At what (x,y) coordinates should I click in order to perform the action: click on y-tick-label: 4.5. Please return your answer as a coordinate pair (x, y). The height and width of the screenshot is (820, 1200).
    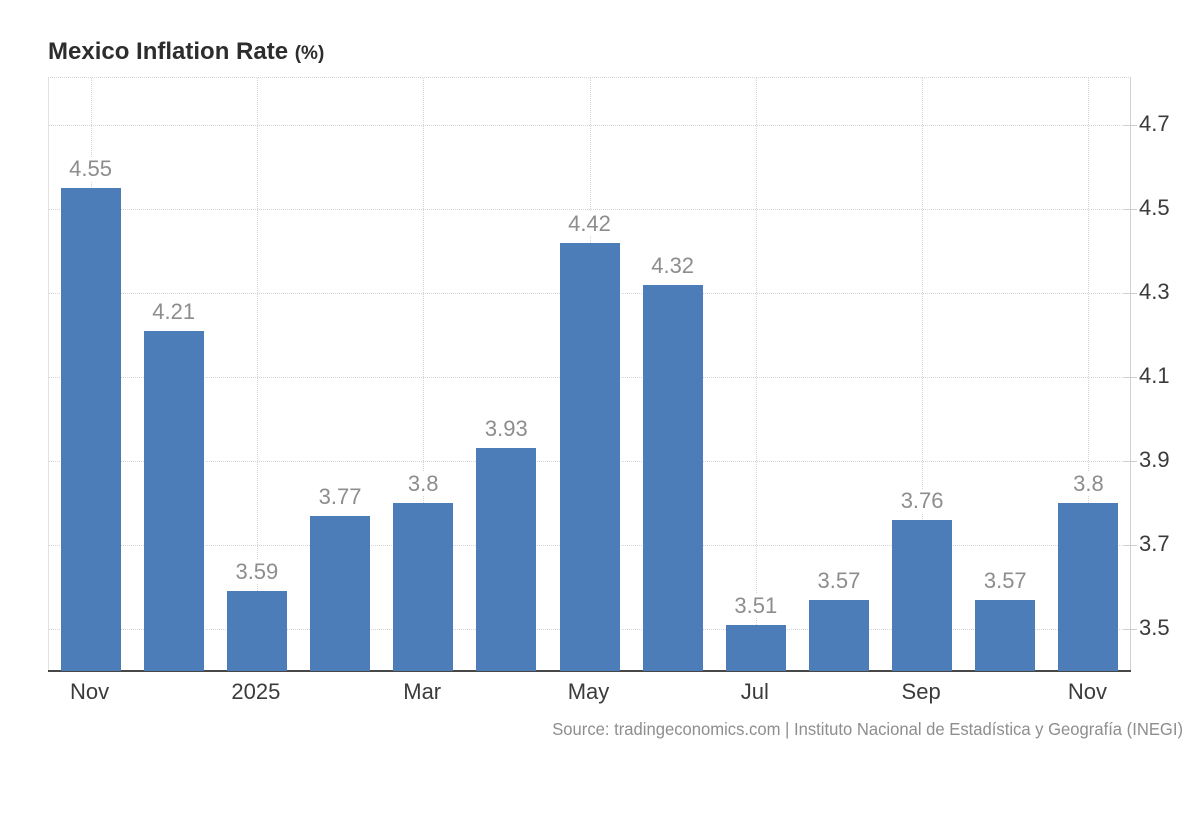
    Looking at the image, I should click on (1154, 208).